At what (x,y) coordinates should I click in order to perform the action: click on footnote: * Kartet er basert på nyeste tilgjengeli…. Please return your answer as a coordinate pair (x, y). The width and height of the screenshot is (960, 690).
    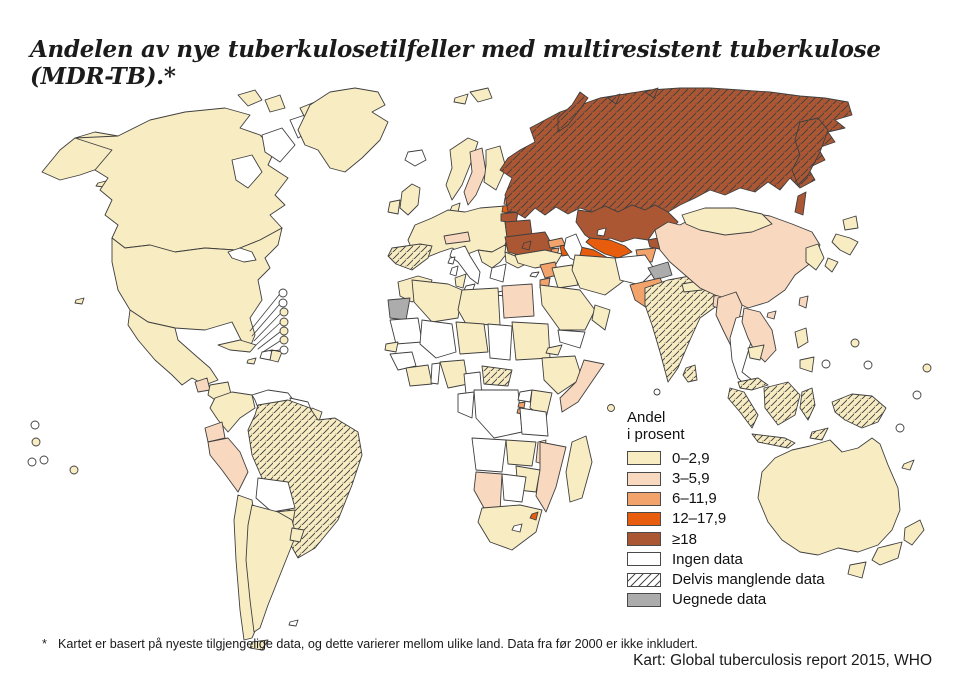
    Looking at the image, I should click on (370, 644).